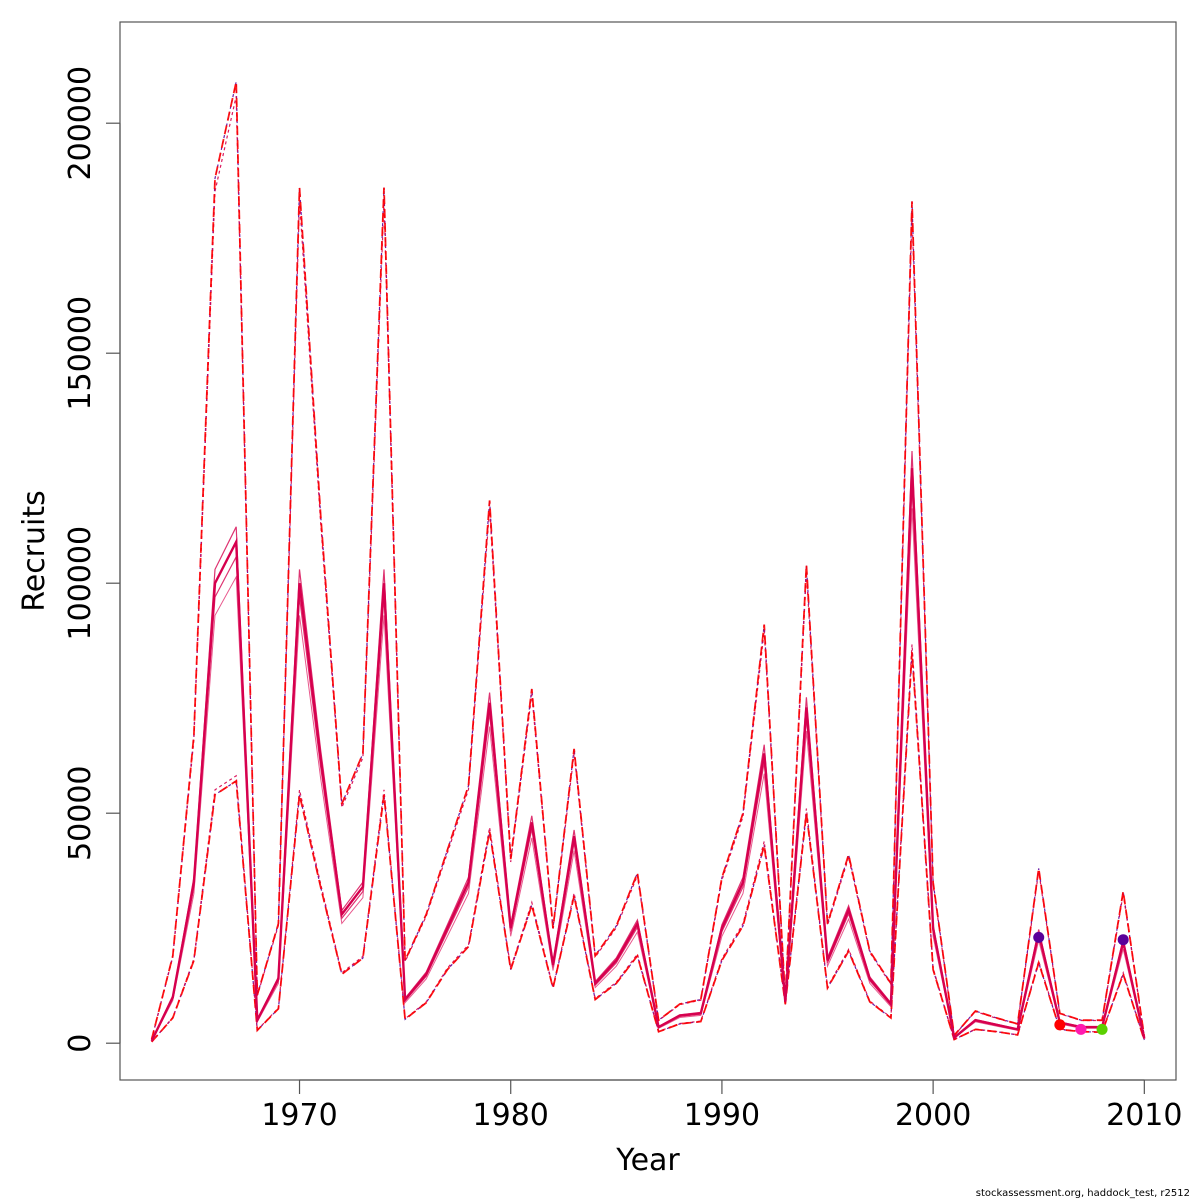 This screenshot has height=1200, width=1200. I want to click on x-axis: 1970 1980 1990 2000 2010, so click(721, 1106).